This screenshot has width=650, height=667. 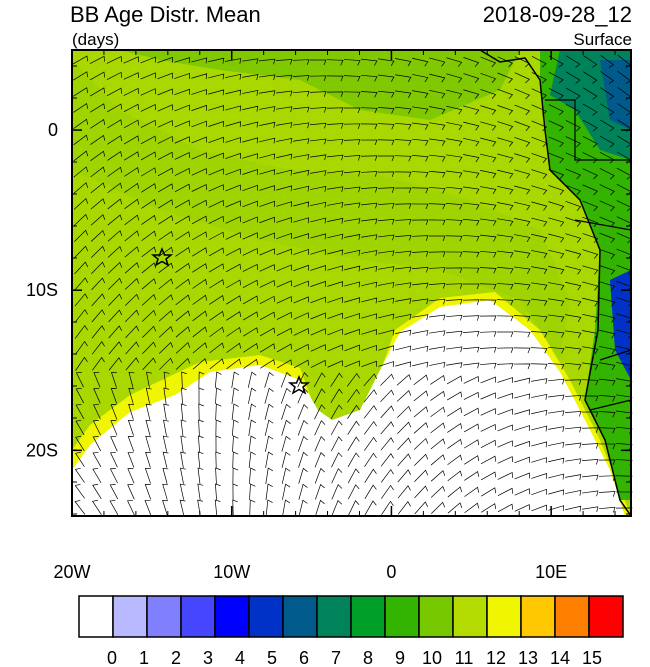 What do you see at coordinates (351, 631) in the screenshot?
I see `colorbar: 0 1 2 3 4 5 6 7 8 9 10 11 12 13 14 15` at bounding box center [351, 631].